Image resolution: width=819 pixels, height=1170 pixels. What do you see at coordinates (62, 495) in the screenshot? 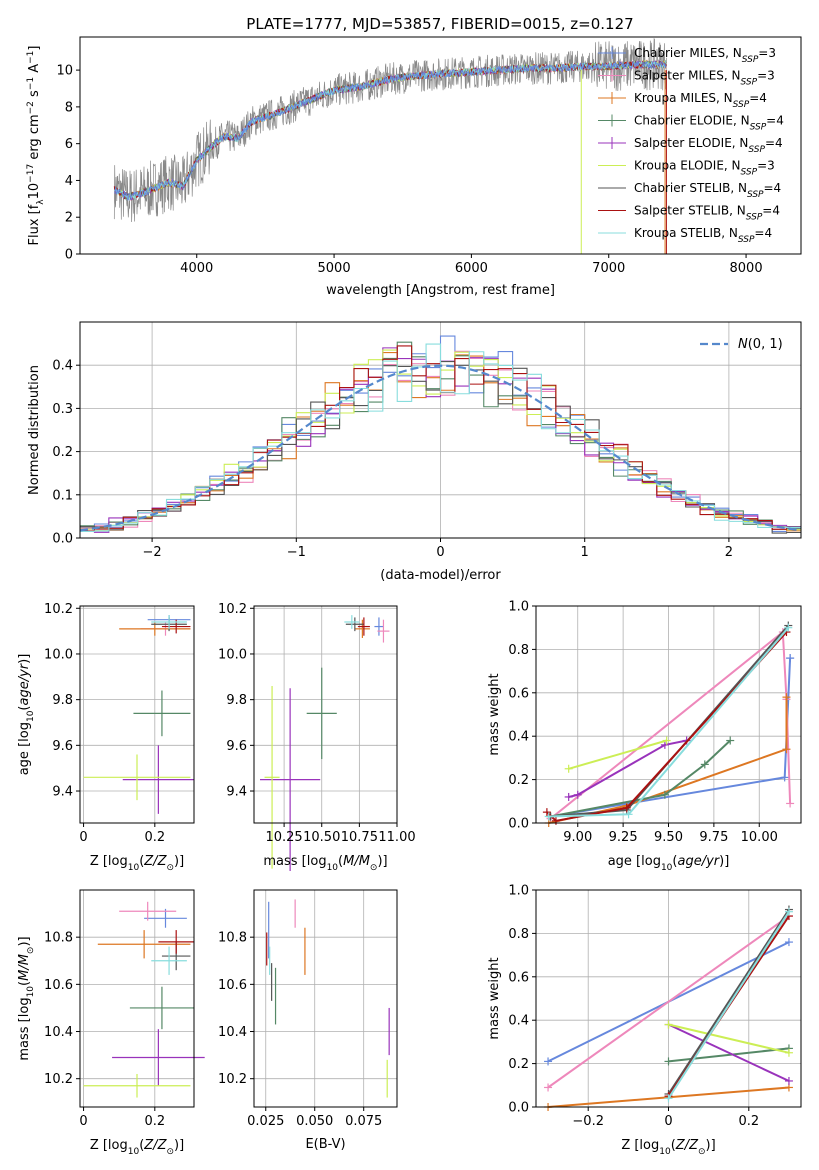
I see `y-tick-label: 0.1` at bounding box center [62, 495].